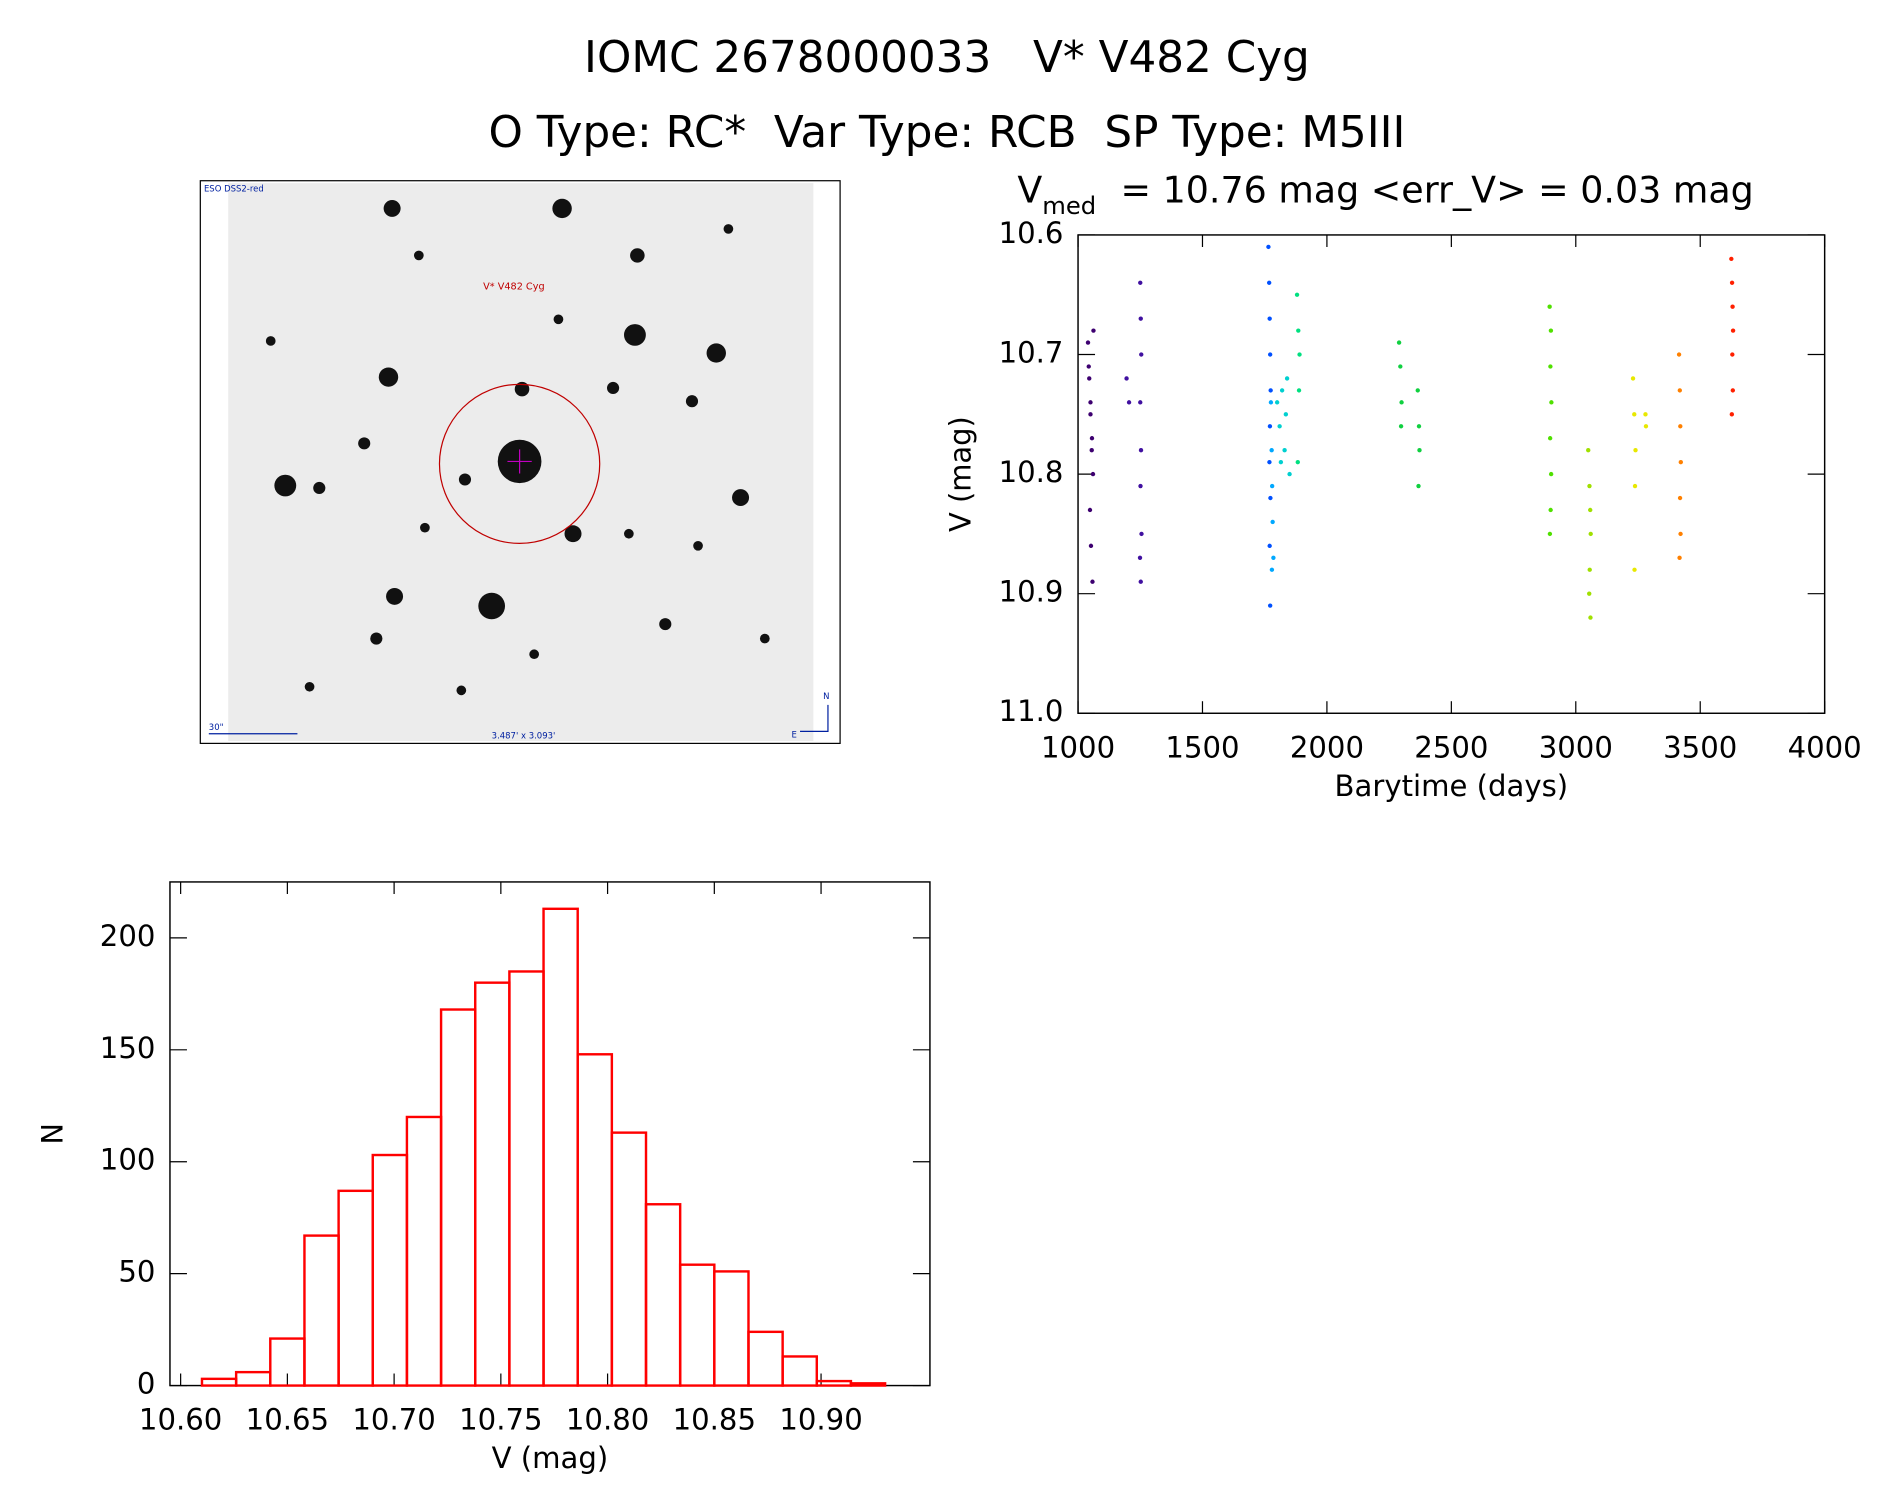 The image size is (1889, 1494). I want to click on x-tick-label: 10.75, so click(500, 1420).